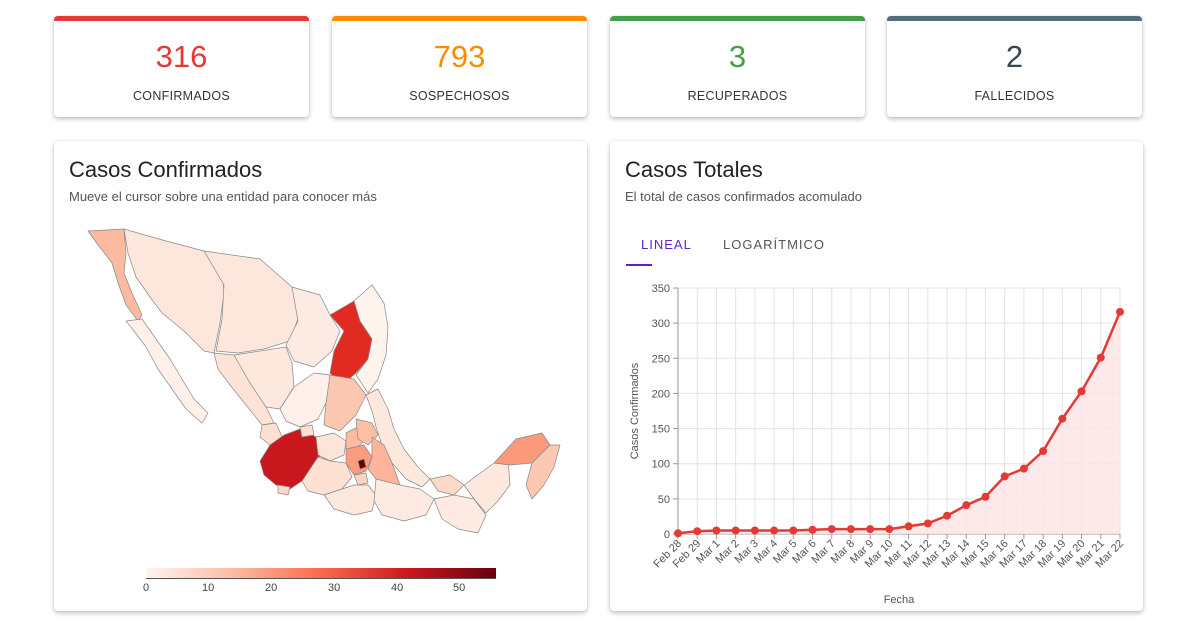  What do you see at coordinates (397, 588) in the screenshot?
I see `legend-tick-label: 40` at bounding box center [397, 588].